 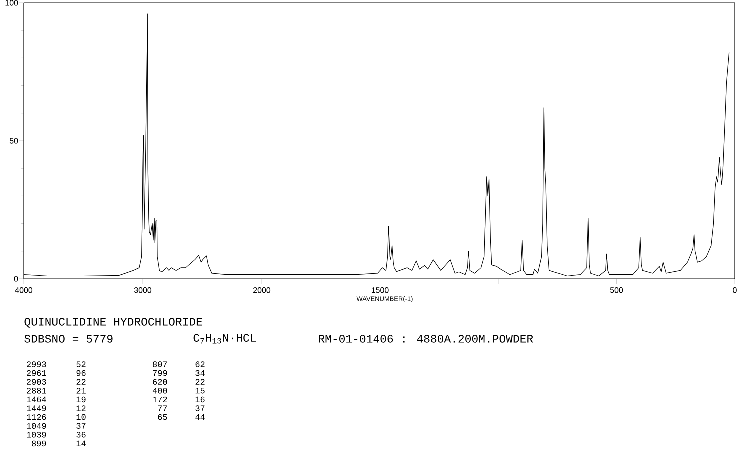 I want to click on text: 10, so click(x=81, y=417).